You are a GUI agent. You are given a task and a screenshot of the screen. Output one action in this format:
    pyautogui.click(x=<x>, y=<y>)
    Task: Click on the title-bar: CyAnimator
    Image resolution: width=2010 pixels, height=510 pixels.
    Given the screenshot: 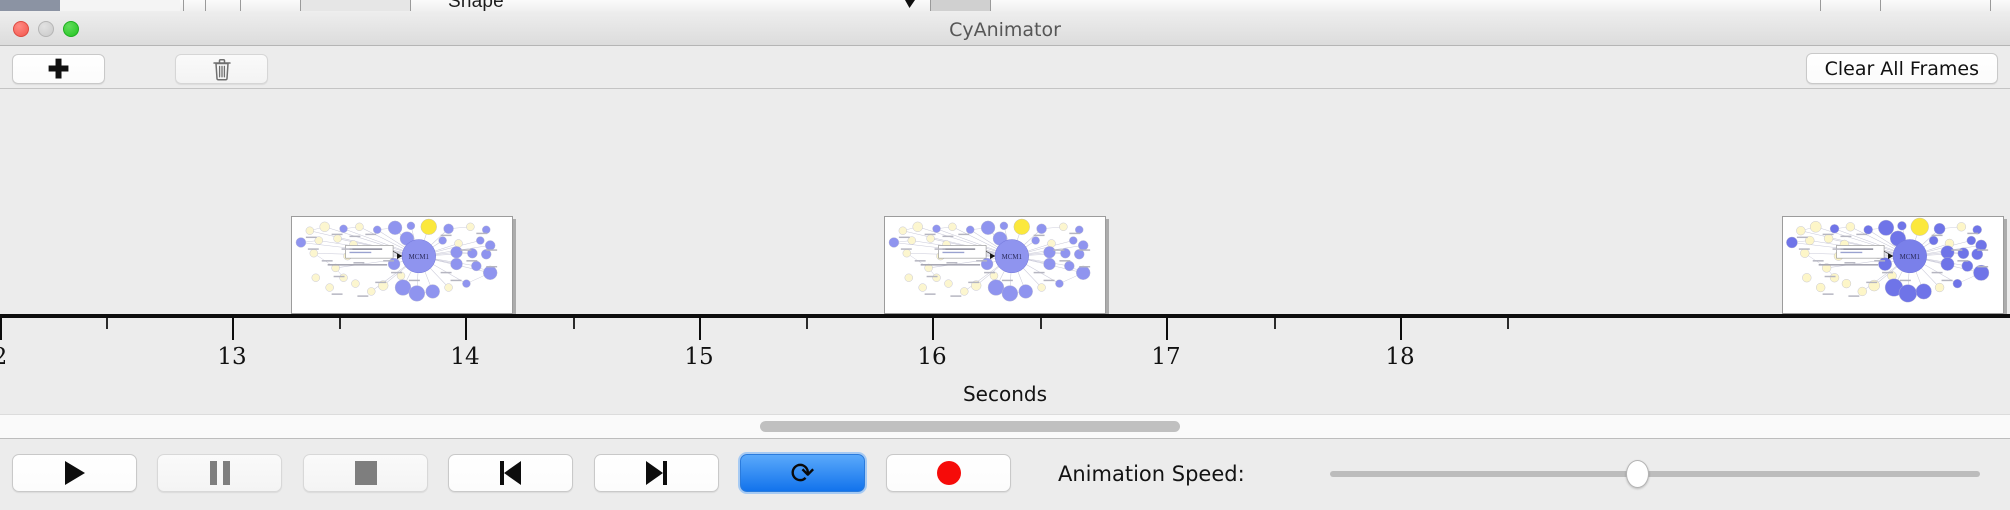 What is the action you would take?
    pyautogui.click(x=1005, y=28)
    